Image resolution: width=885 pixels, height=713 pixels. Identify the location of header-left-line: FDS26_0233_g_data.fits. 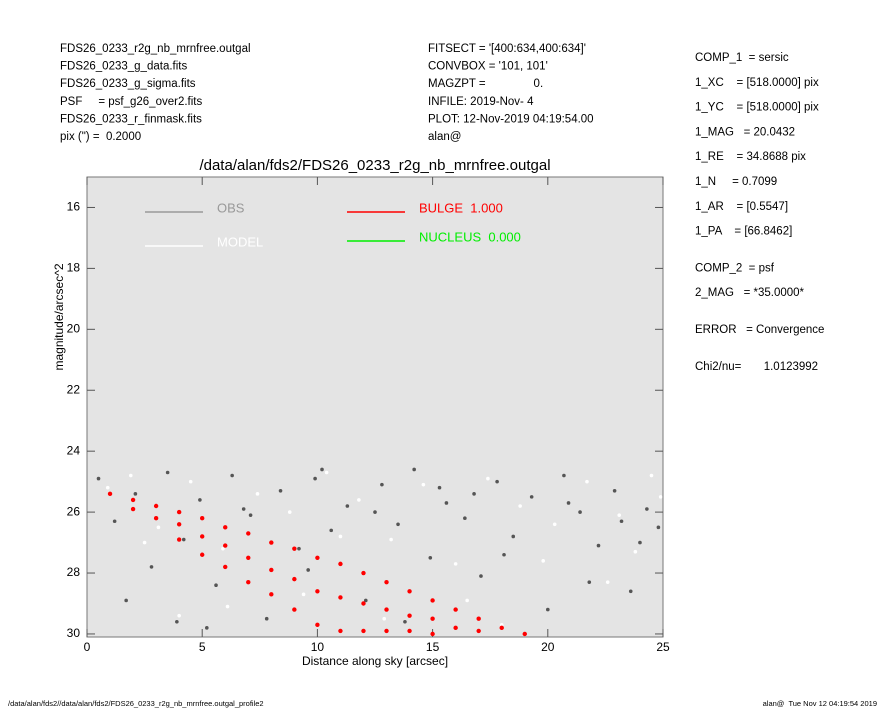
(123, 67).